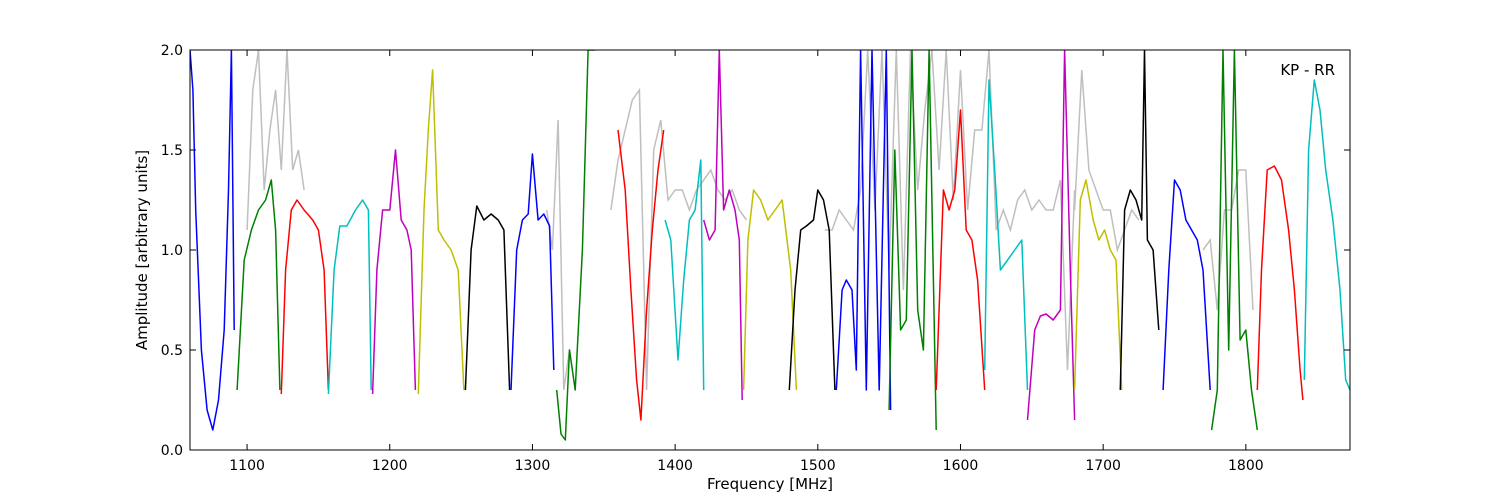 This screenshot has height=500, width=1500. I want to click on y-tick-label: 1.0, so click(172, 251).